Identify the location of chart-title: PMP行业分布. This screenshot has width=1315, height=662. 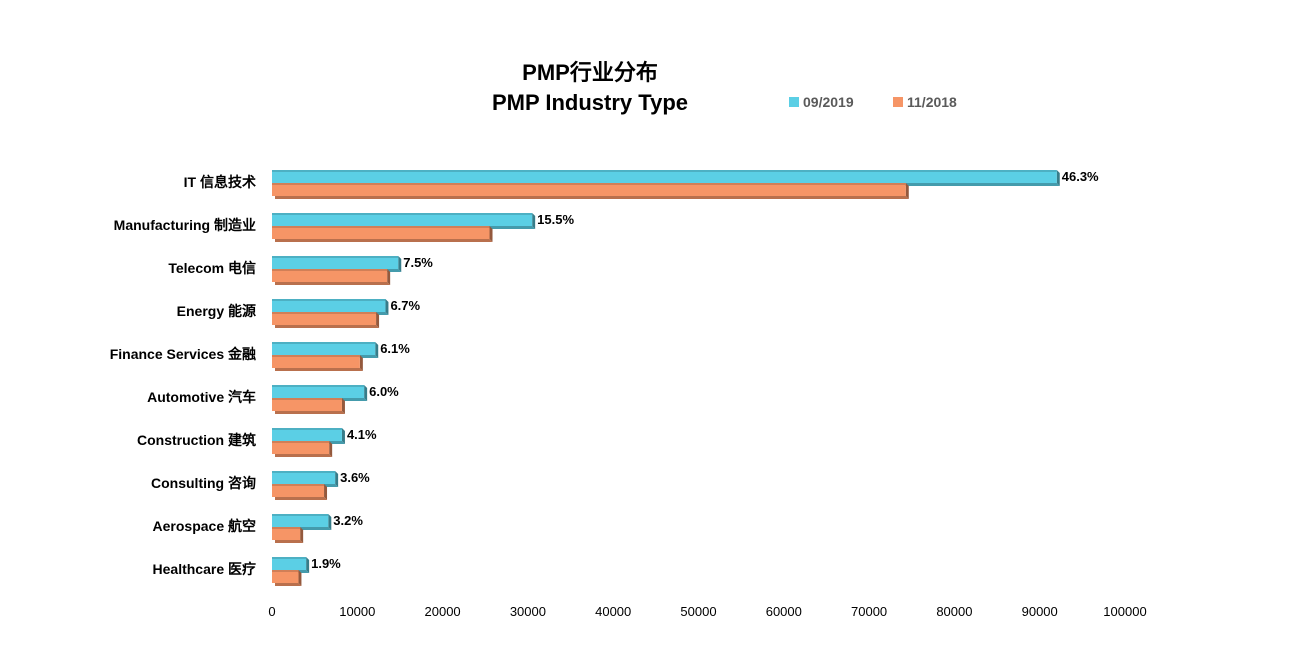
(590, 72).